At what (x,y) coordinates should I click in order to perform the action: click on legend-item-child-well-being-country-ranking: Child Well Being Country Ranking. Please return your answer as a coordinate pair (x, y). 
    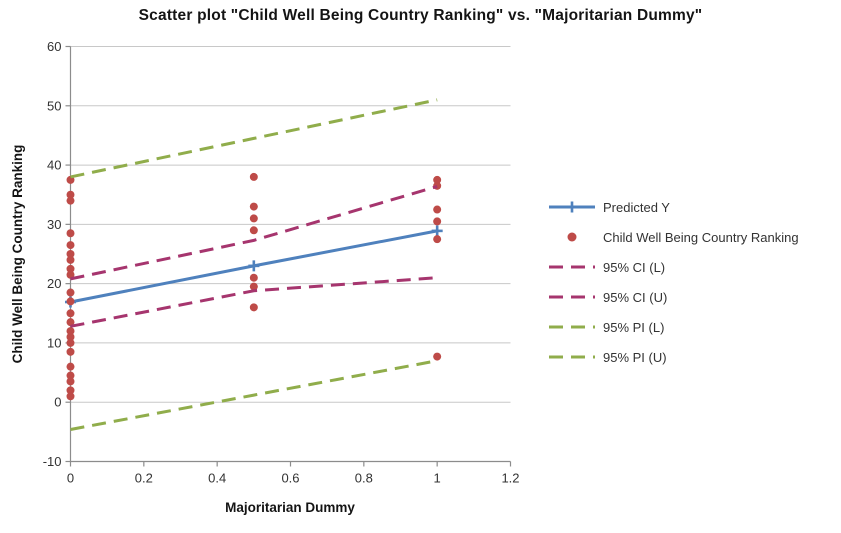
    Looking at the image, I should click on (673, 237).